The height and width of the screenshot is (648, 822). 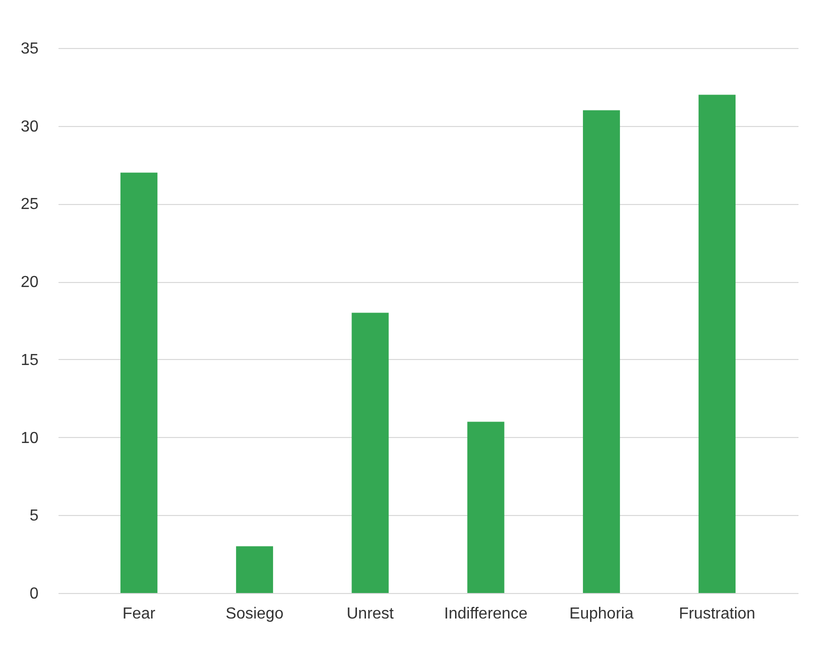 What do you see at coordinates (29, 127) in the screenshot?
I see `y-tick-label: 30` at bounding box center [29, 127].